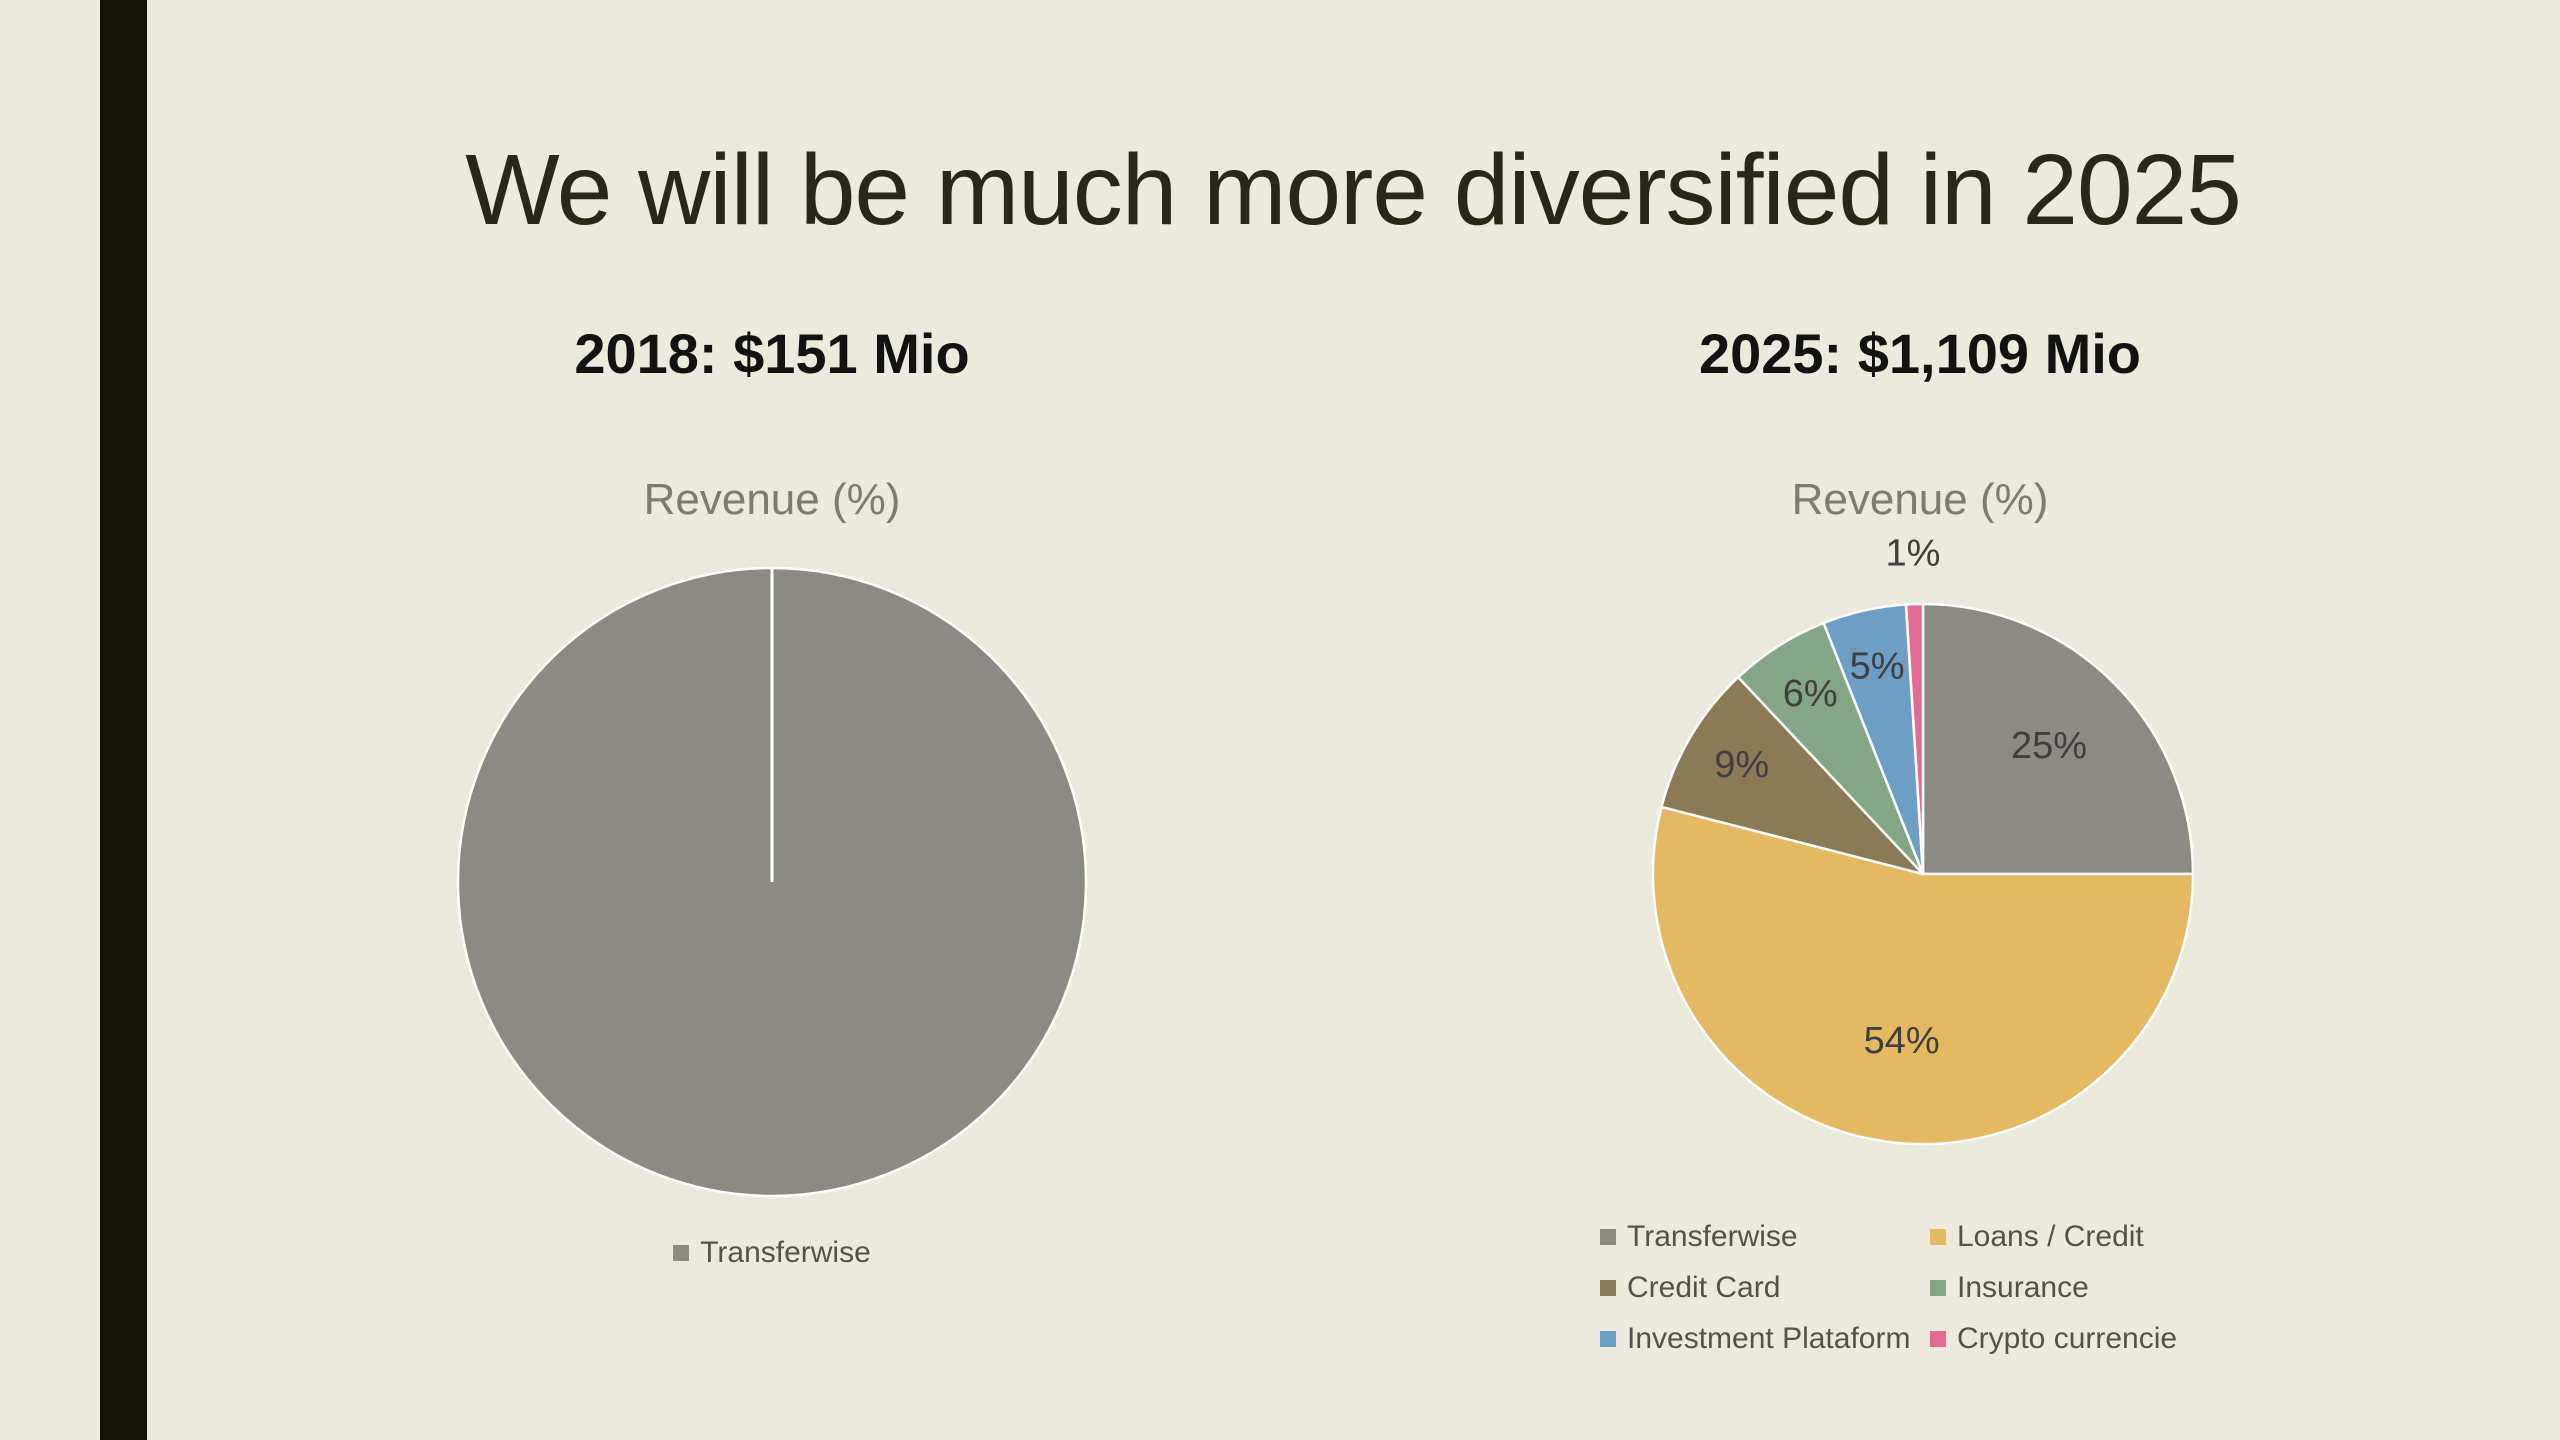 This screenshot has height=1440, width=2560. What do you see at coordinates (1769, 1338) in the screenshot?
I see `legend-label: Investment Plataform` at bounding box center [1769, 1338].